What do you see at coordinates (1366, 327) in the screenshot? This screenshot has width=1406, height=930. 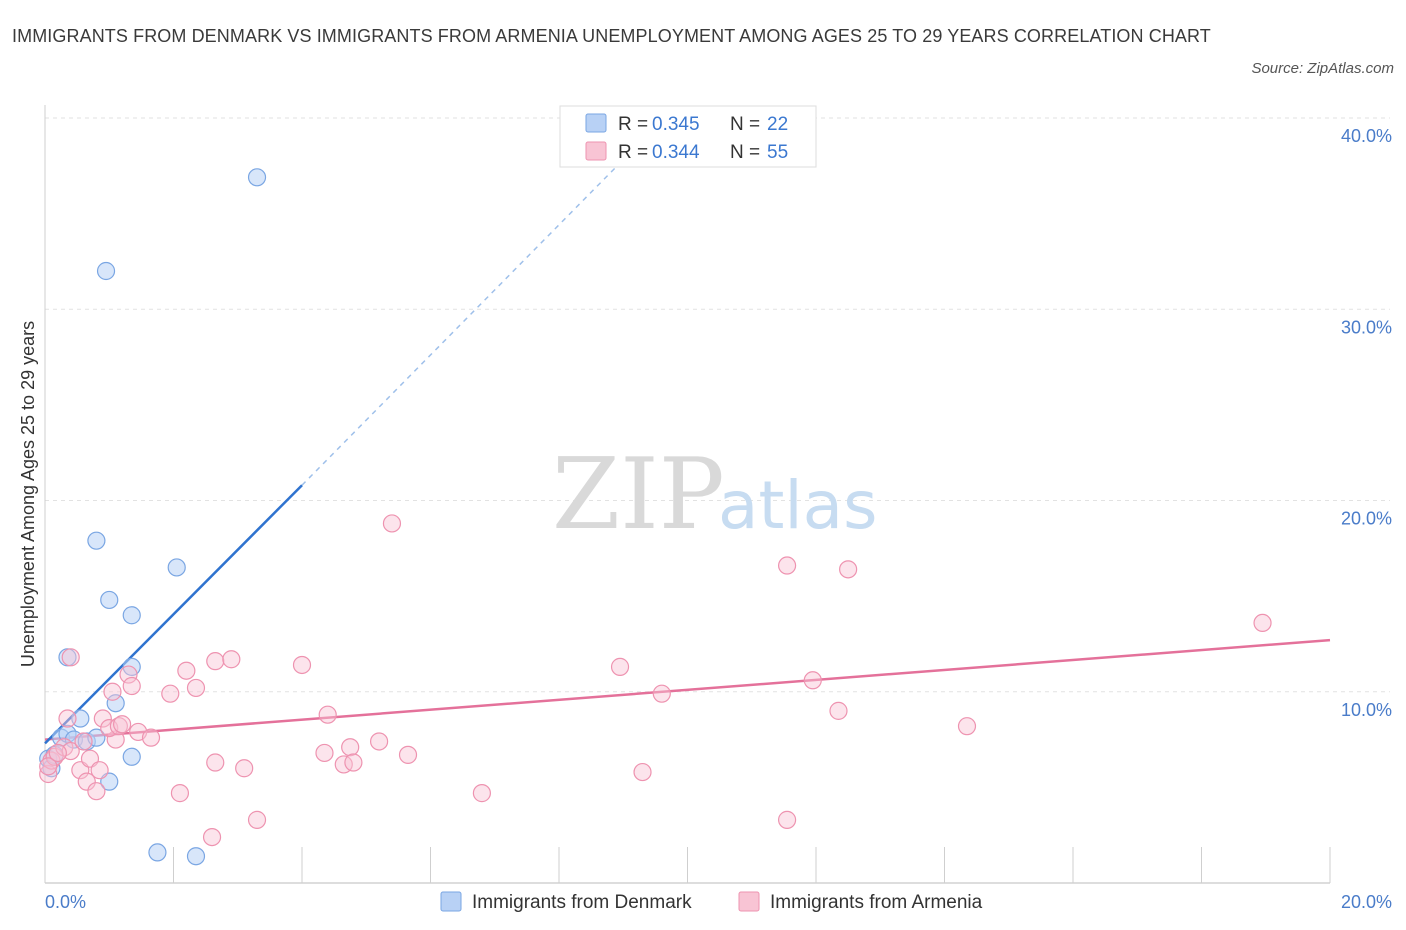 I see `y-tick-label: 30.0%` at bounding box center [1366, 327].